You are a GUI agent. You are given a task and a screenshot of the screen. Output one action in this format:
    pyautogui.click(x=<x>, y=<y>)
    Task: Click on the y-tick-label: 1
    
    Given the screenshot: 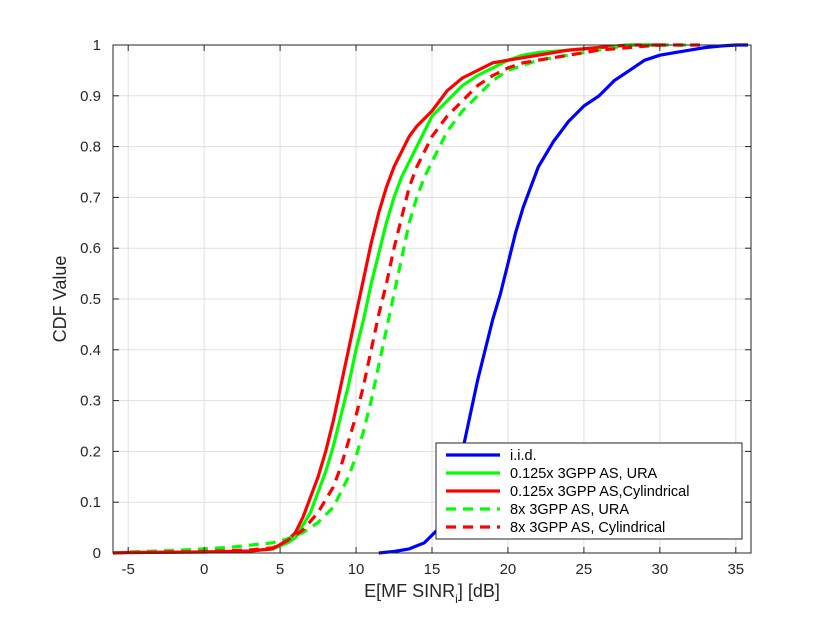 What is the action you would take?
    pyautogui.click(x=97, y=45)
    